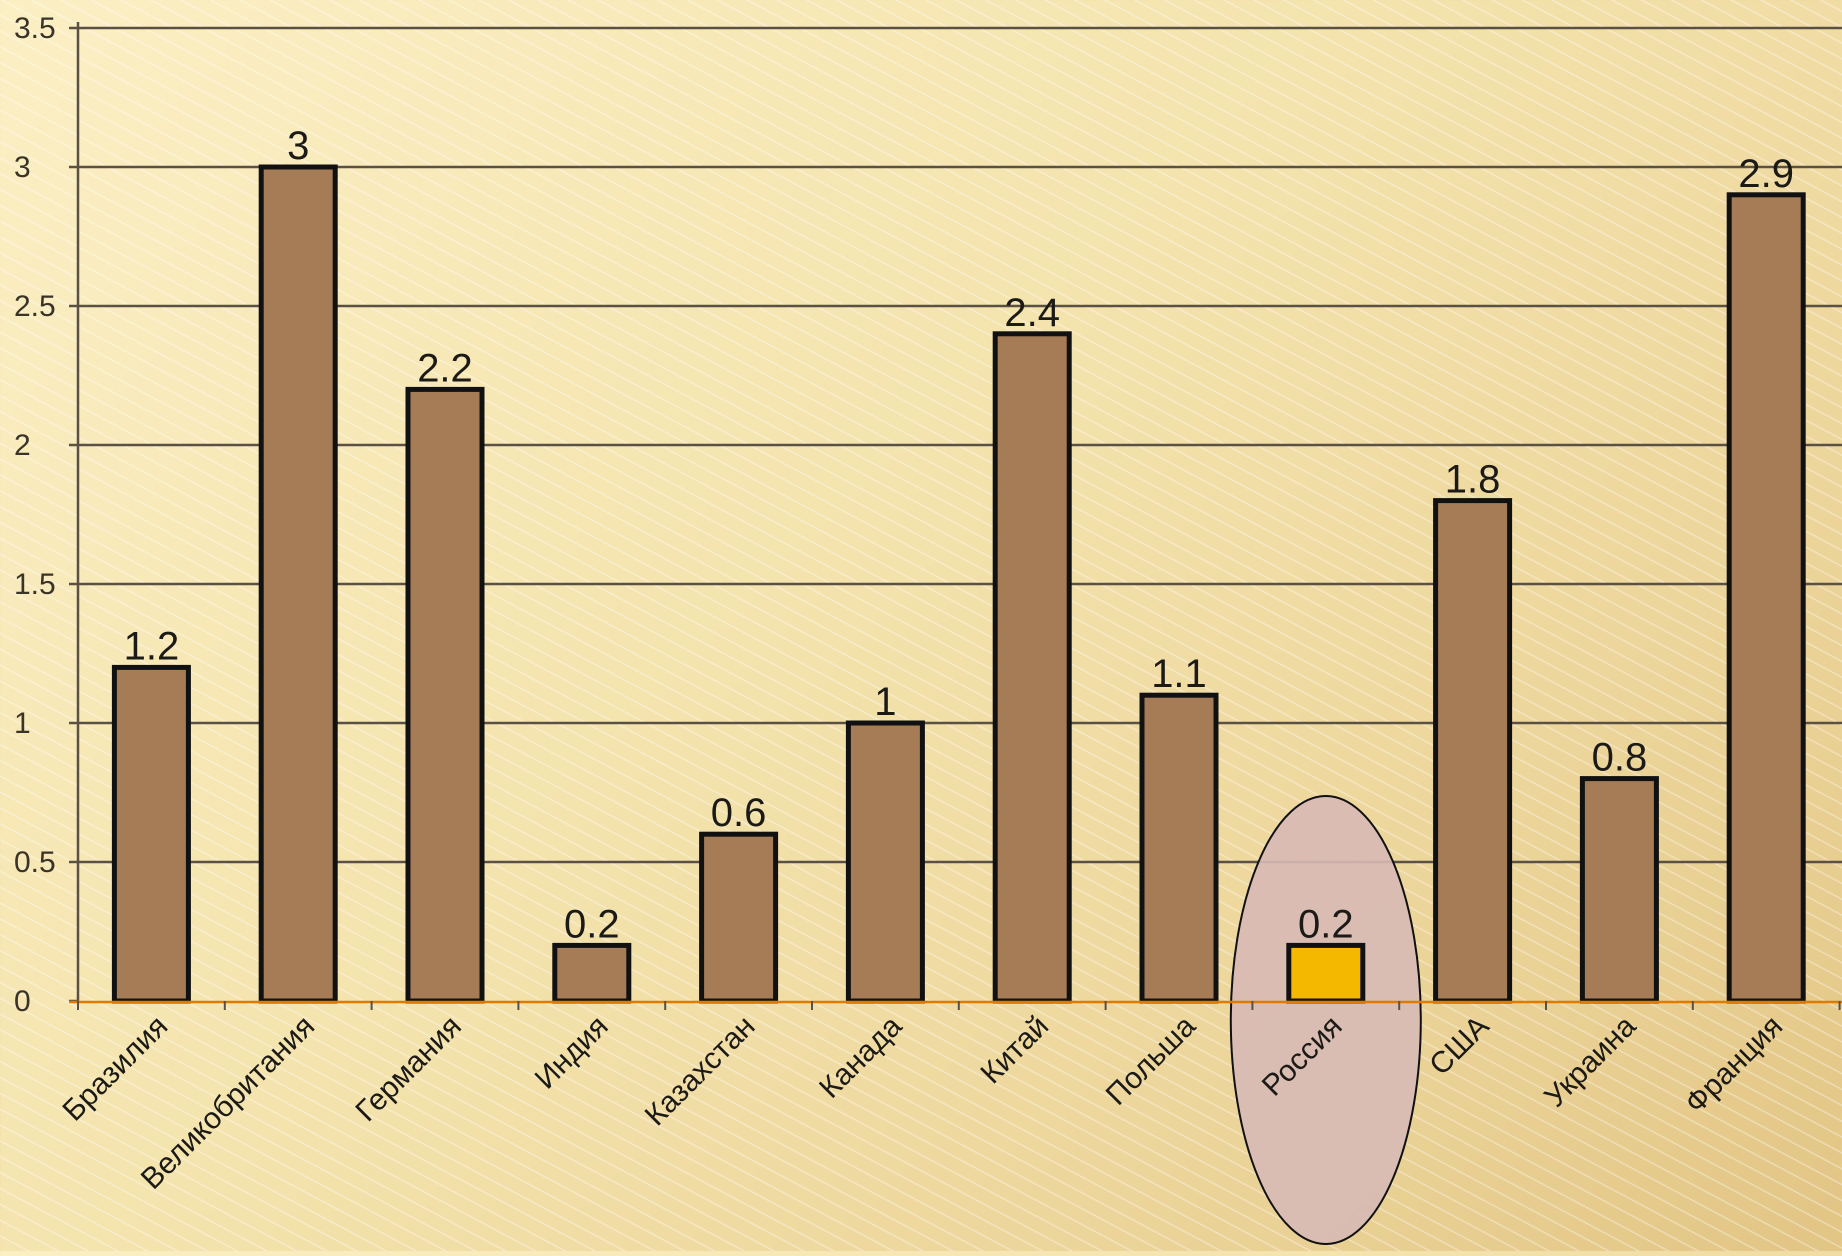 This screenshot has height=1256, width=1842. I want to click on bar-США, so click(1473, 751).